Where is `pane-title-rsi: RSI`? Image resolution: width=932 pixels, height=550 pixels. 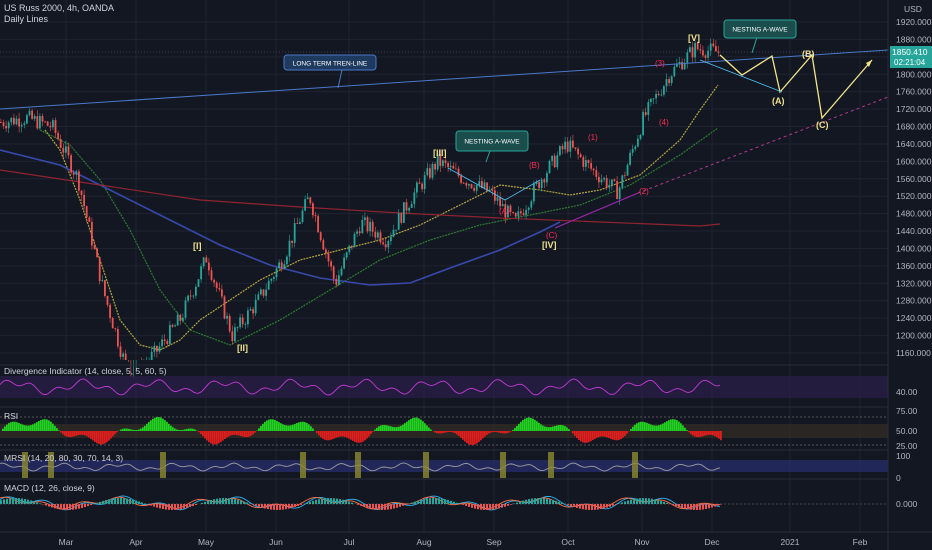 pane-title-rsi: RSI is located at coordinates (11, 416).